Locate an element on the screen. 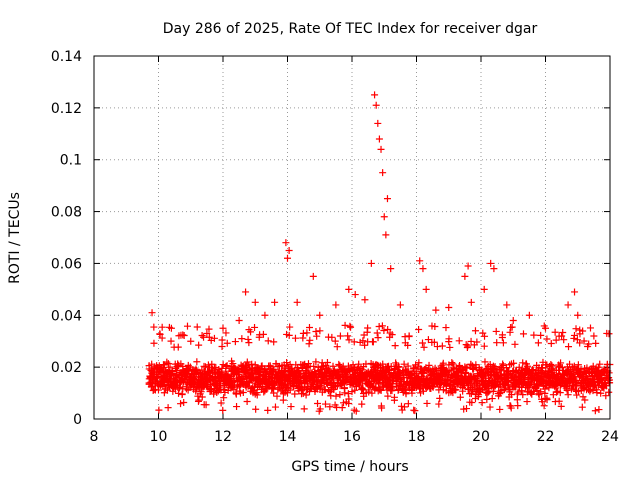  y-axis-label: ROTI / TECUs is located at coordinates (15, 238).